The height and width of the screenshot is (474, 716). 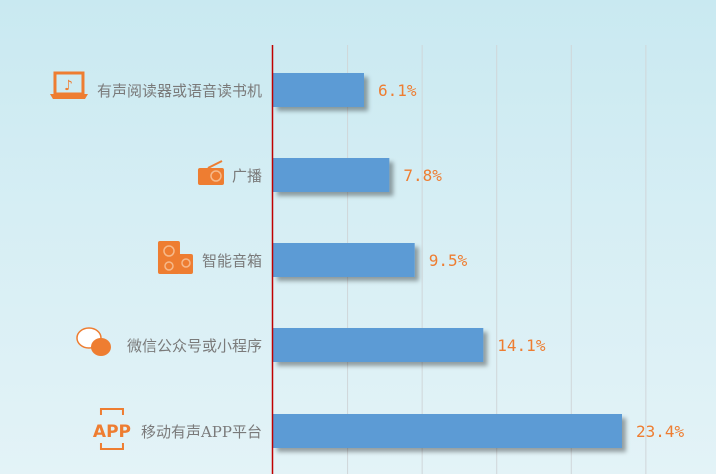 I want to click on data-label: 14.1%, so click(x=521, y=345).